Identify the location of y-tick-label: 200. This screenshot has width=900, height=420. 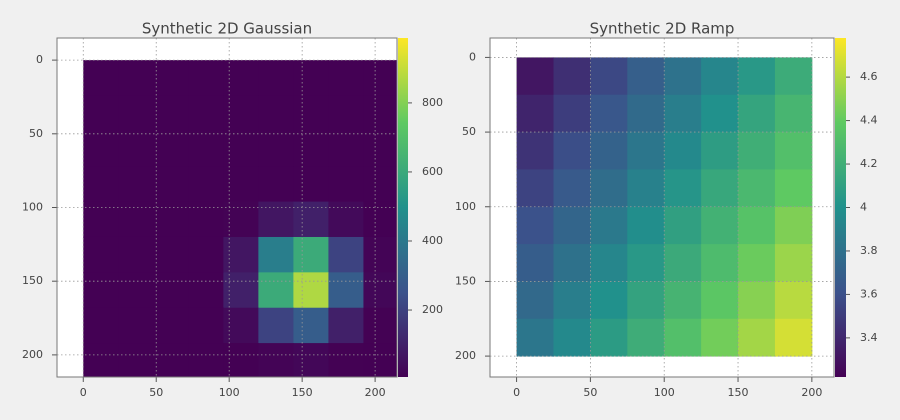
(465, 355).